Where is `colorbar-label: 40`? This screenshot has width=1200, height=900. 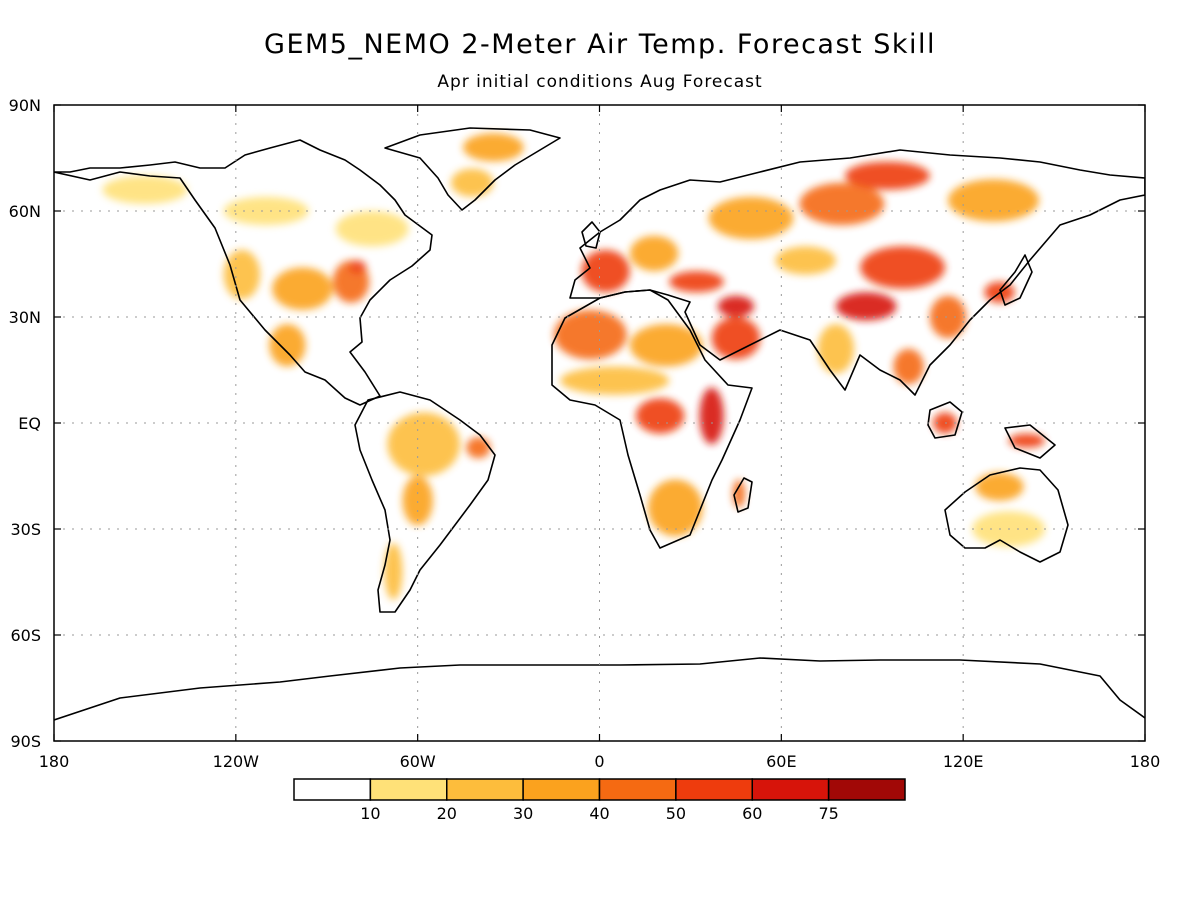
colorbar-label: 40 is located at coordinates (599, 813).